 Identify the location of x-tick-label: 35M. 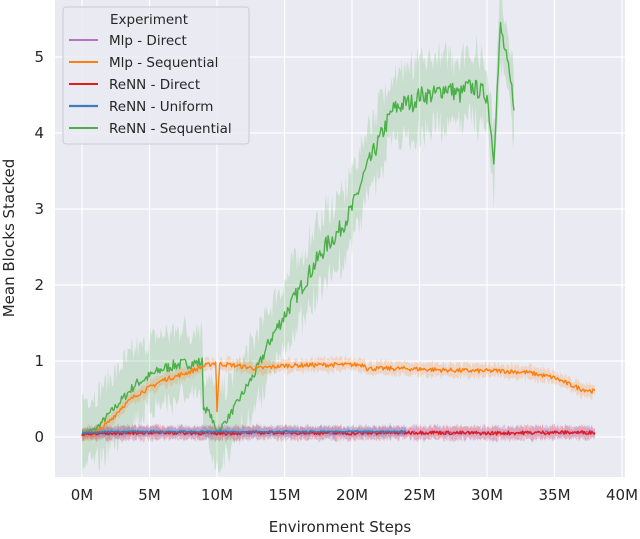
(554, 495).